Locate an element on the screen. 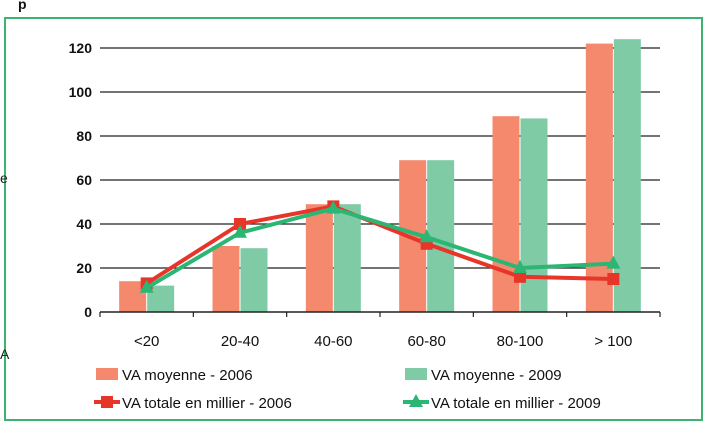 The image size is (709, 425). y-tick-label: 100 is located at coordinates (81, 92).